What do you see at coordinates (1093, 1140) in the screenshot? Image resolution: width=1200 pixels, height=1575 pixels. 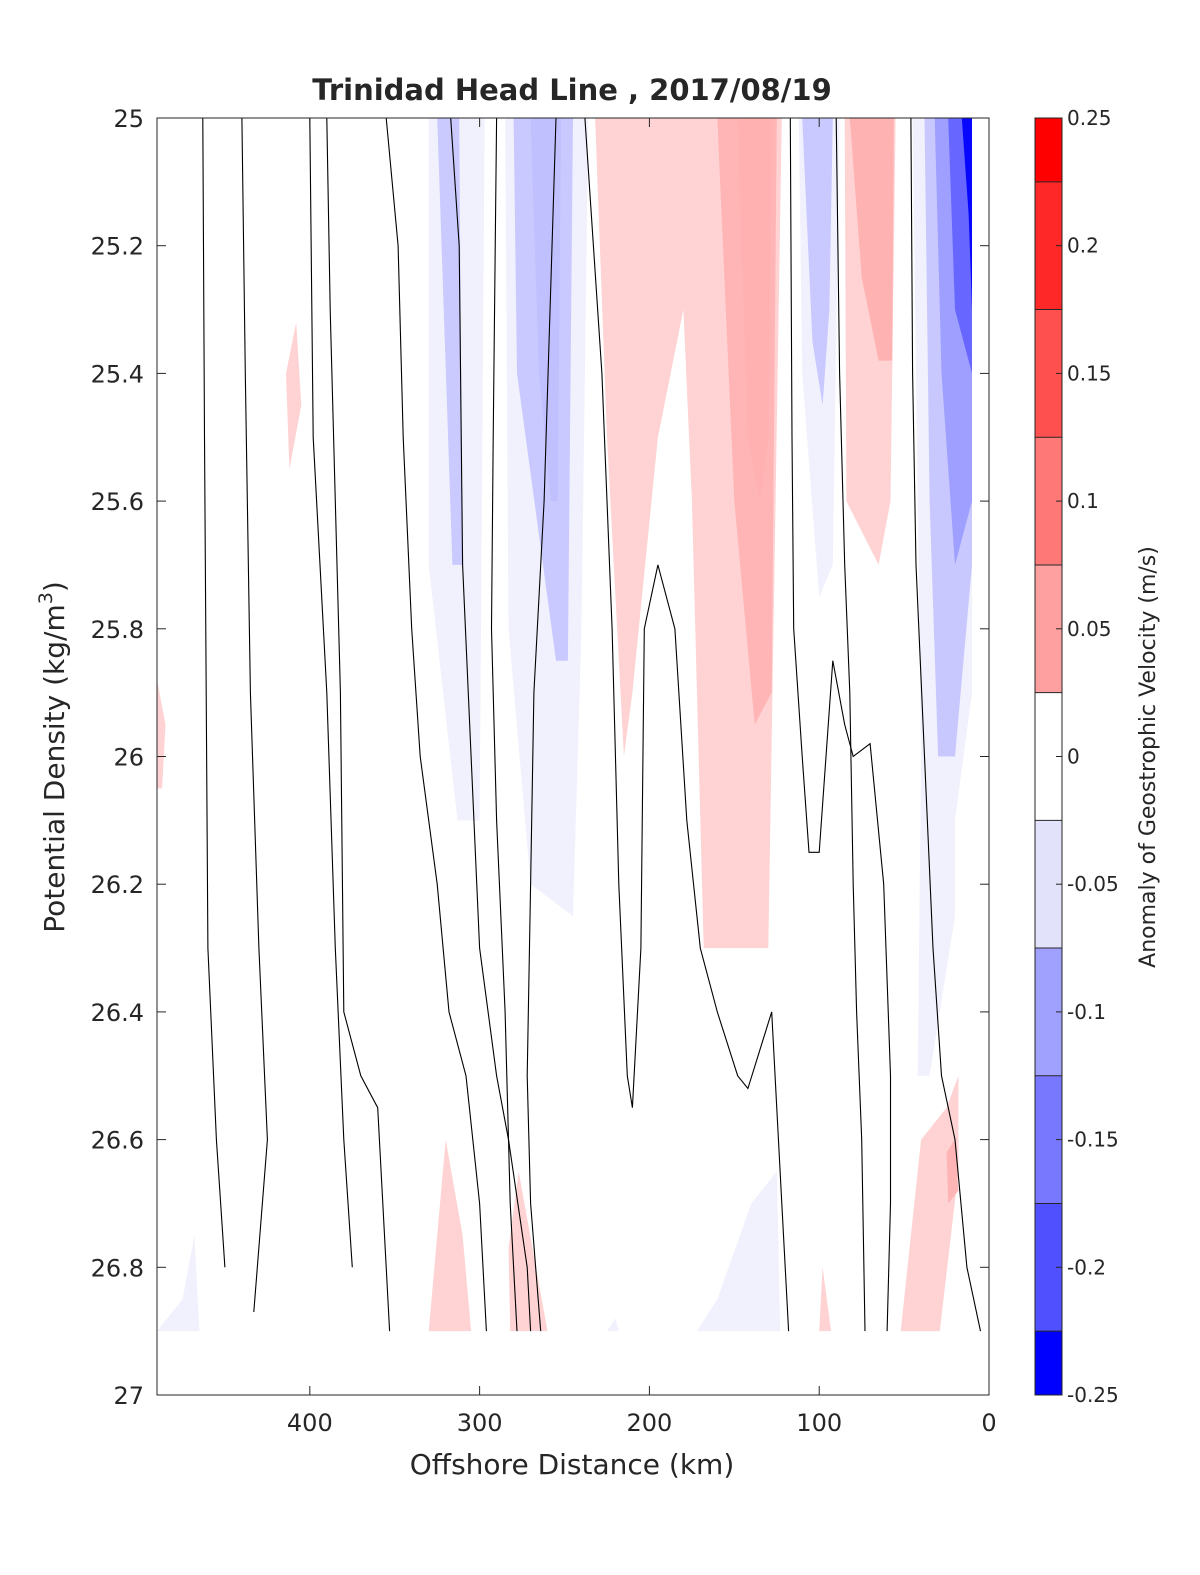 I see `colorbar-tick-label: -0.15` at bounding box center [1093, 1140].